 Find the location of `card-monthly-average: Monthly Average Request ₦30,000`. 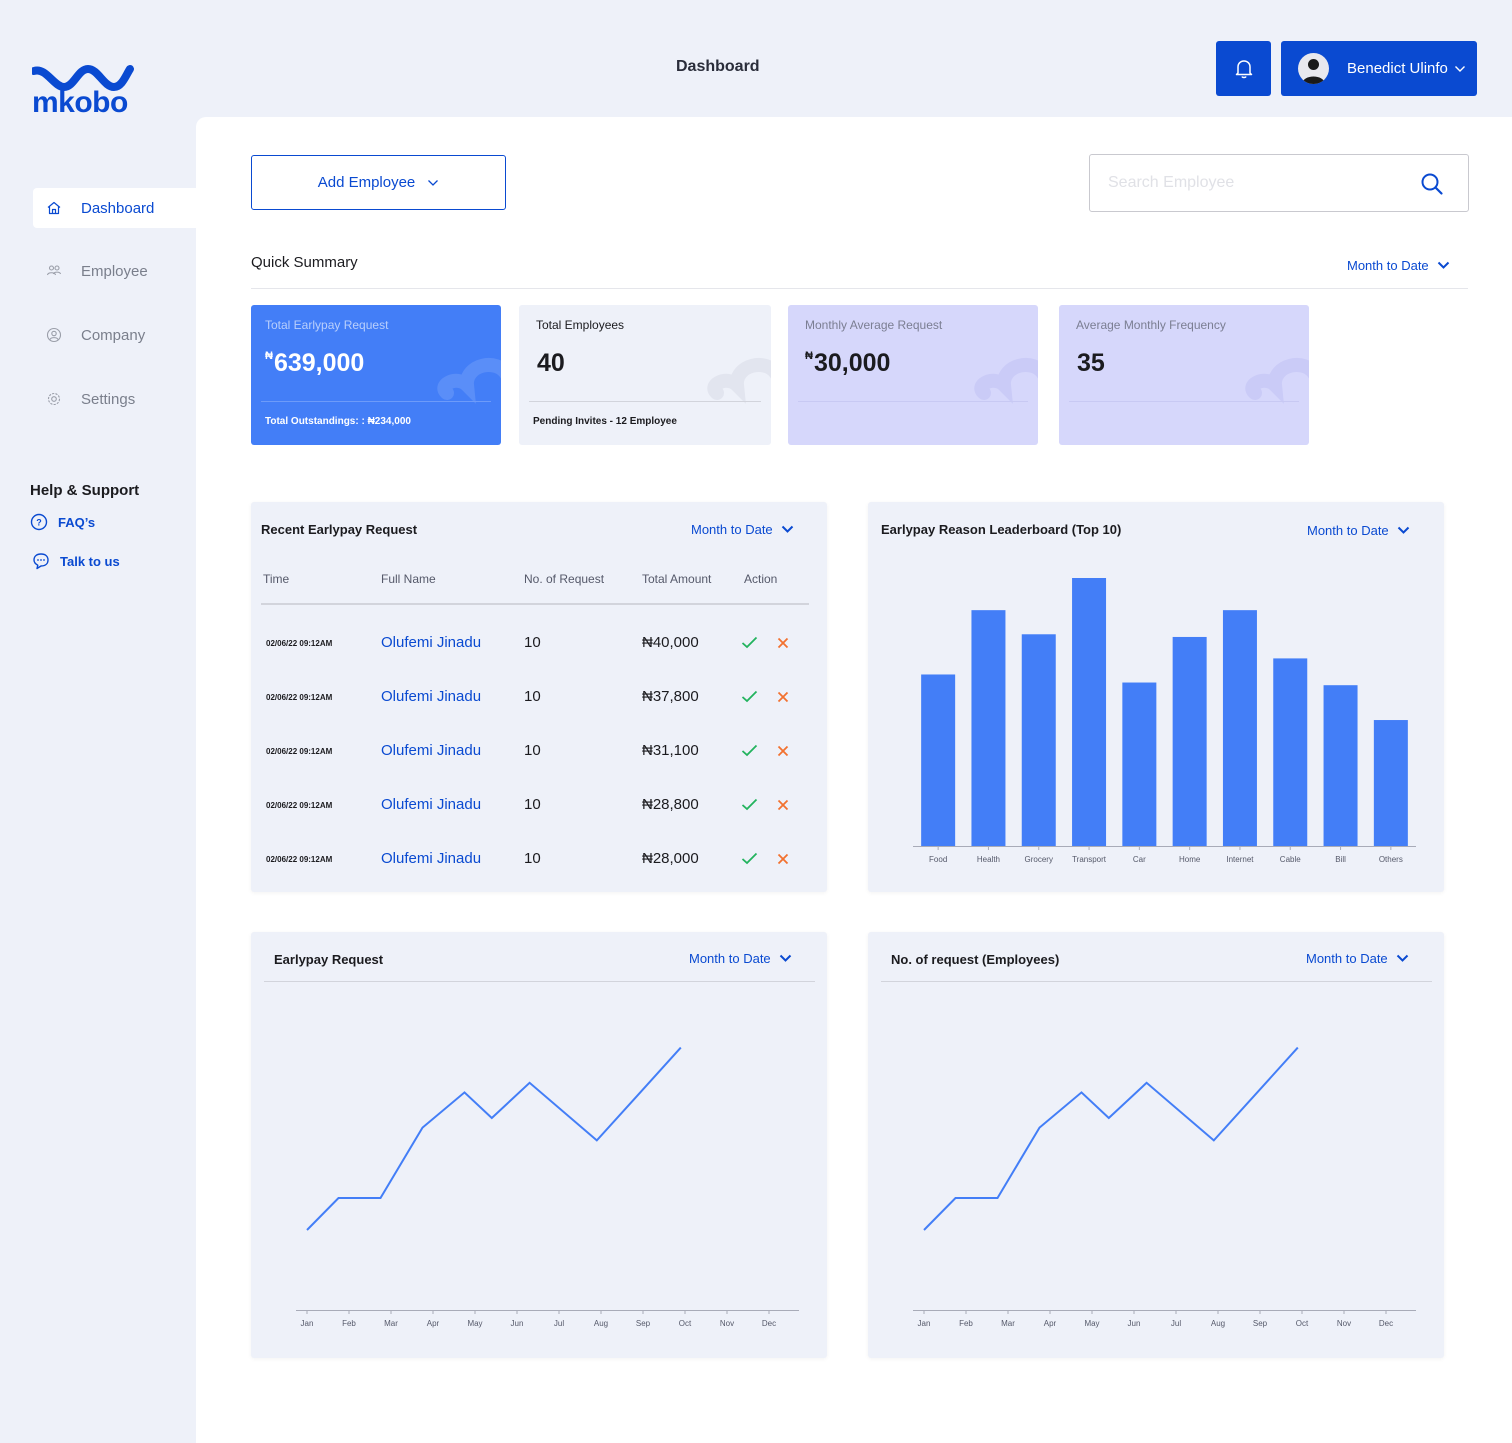

card-monthly-average: Monthly Average Request ₦30,000 is located at coordinates (913, 375).